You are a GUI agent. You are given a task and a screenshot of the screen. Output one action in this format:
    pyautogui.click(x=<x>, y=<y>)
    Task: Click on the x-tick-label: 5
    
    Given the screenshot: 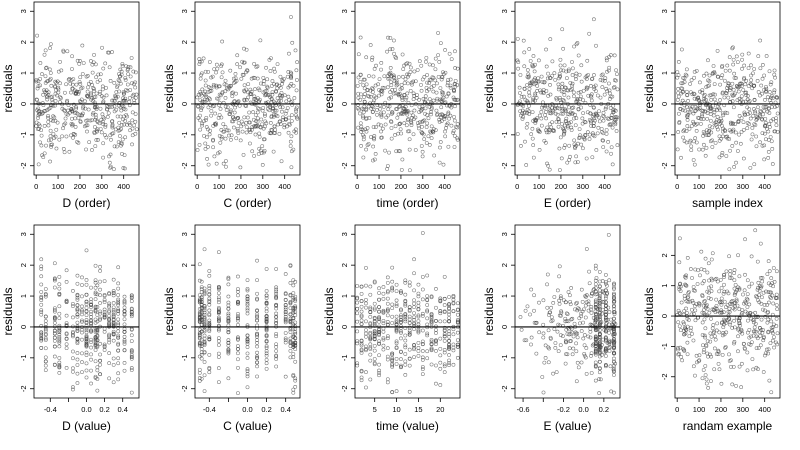 What is the action you would take?
    pyautogui.click(x=375, y=409)
    